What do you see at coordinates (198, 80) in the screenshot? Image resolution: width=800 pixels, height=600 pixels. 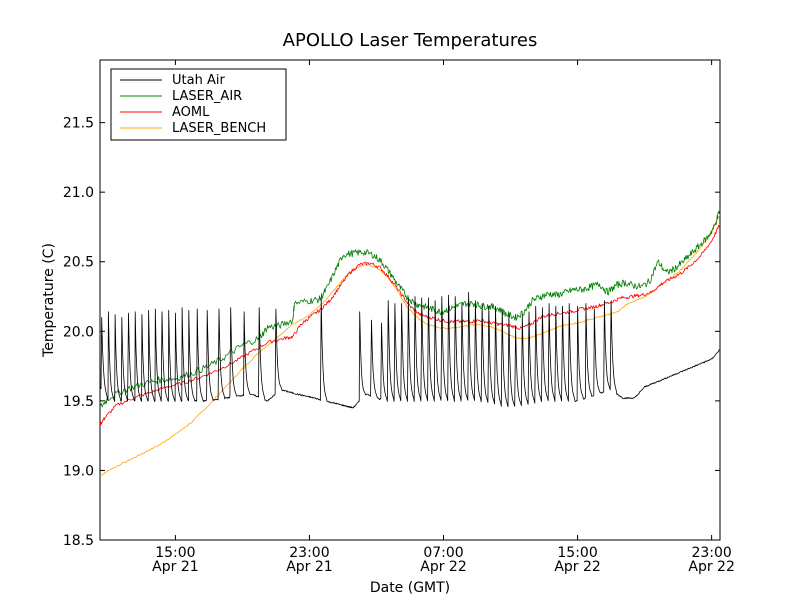 I see `legend-label-utah-air: Utah Air` at bounding box center [198, 80].